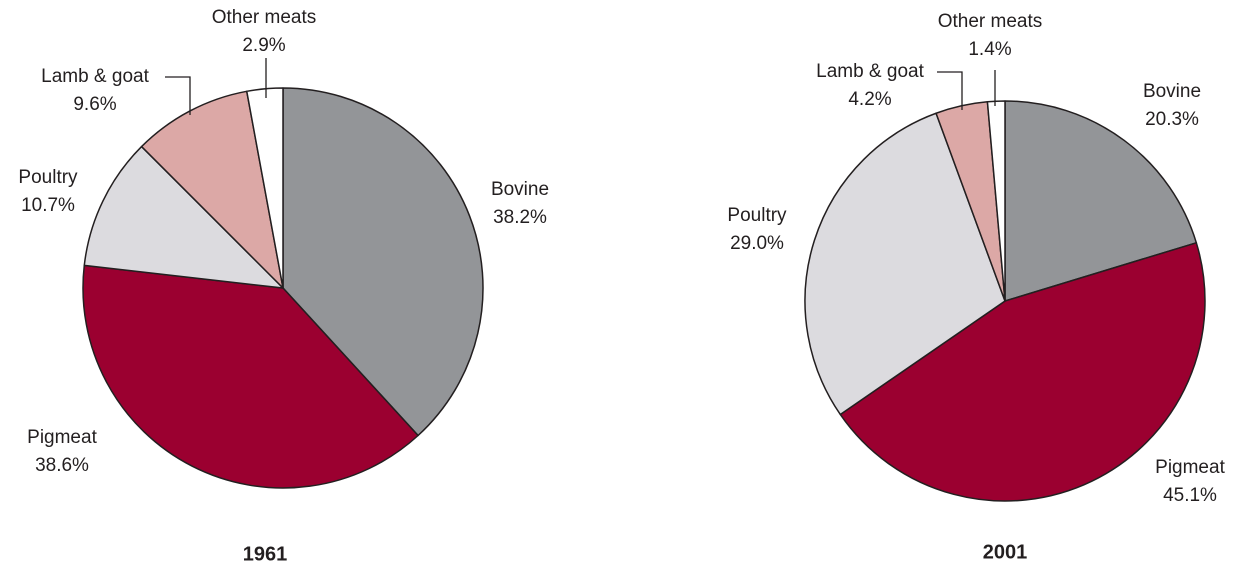  What do you see at coordinates (48, 205) in the screenshot?
I see `slice-value-label: 10.7%` at bounding box center [48, 205].